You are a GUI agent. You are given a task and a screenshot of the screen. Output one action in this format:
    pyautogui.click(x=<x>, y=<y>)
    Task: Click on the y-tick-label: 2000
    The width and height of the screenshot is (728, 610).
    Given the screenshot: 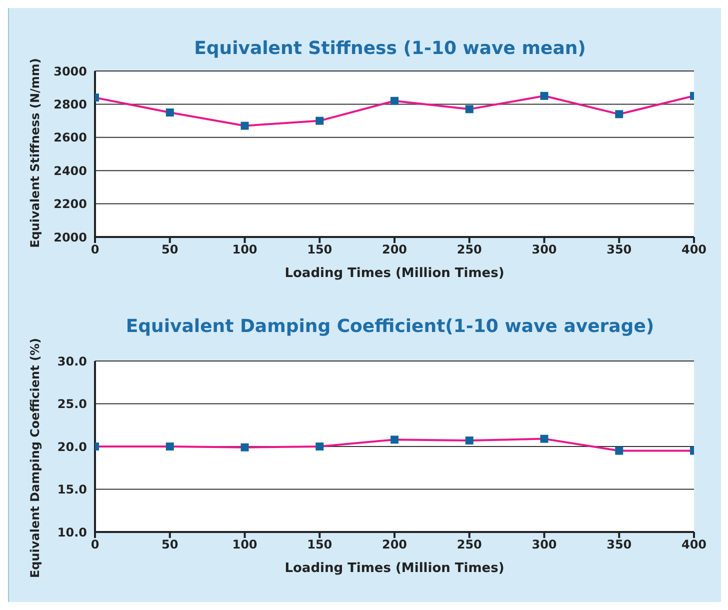 What is the action you would take?
    pyautogui.click(x=70, y=237)
    